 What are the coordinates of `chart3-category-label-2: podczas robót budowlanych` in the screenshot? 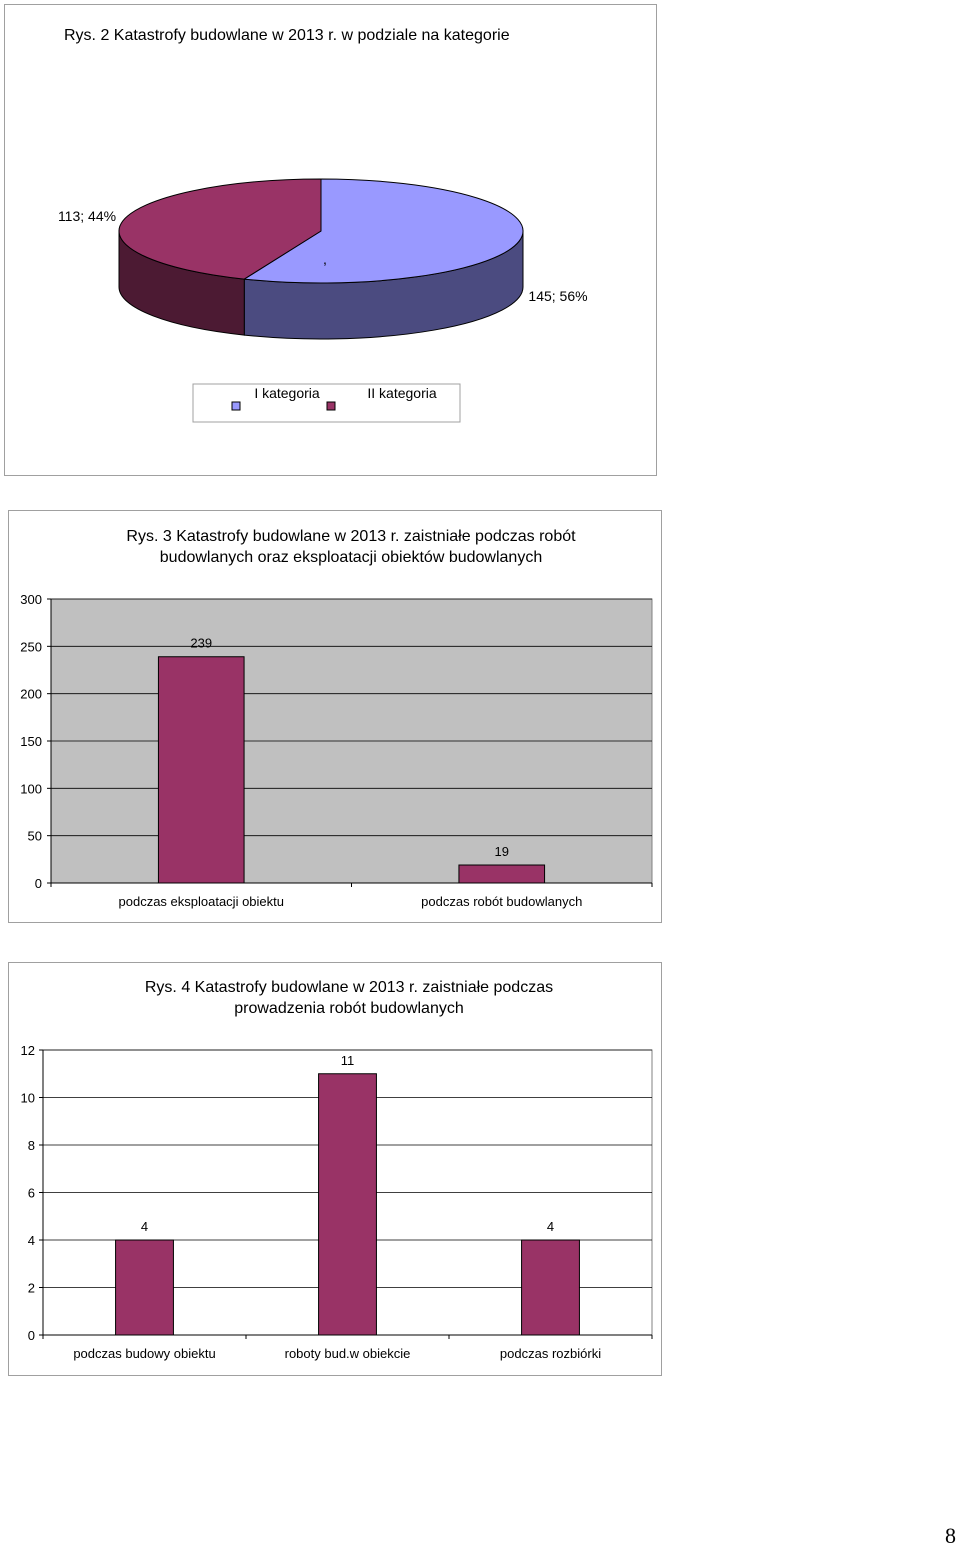 It's located at (501, 901).